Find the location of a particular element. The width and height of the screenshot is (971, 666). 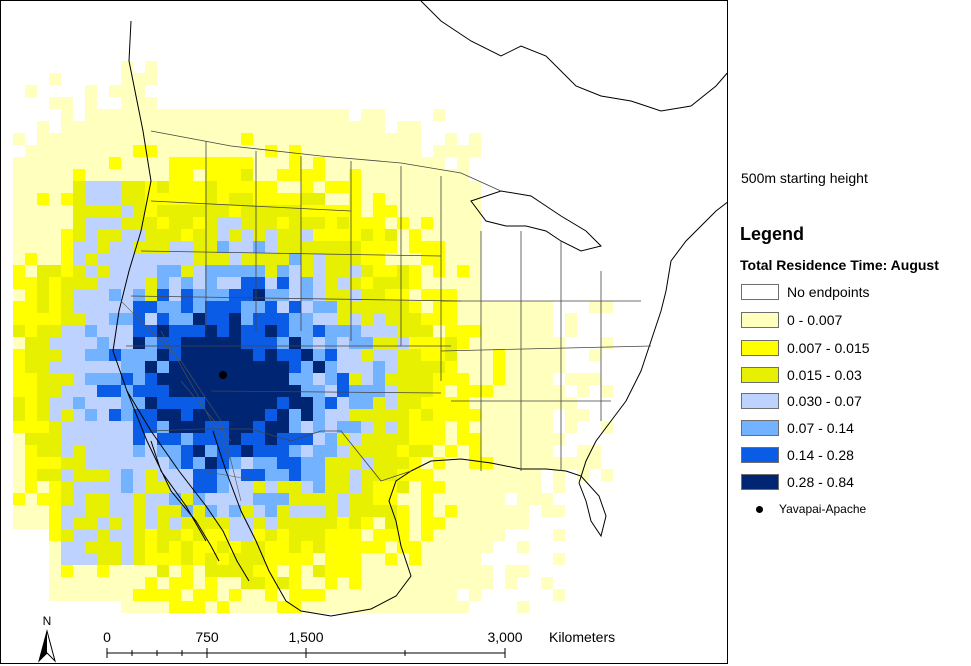

legend-class-row: 0.007 - 0.015 is located at coordinates (805, 348).